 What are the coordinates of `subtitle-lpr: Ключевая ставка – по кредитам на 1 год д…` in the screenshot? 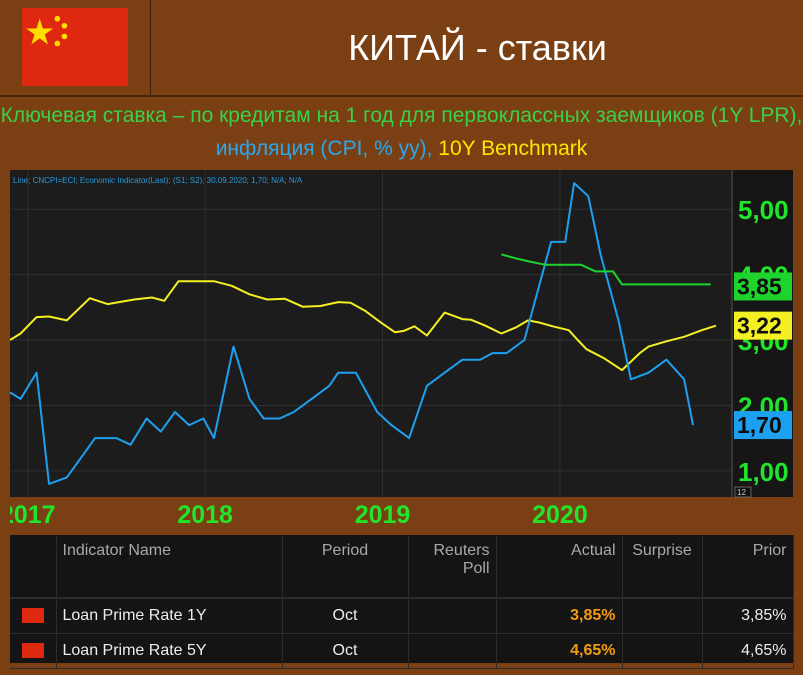 It's located at (401, 115).